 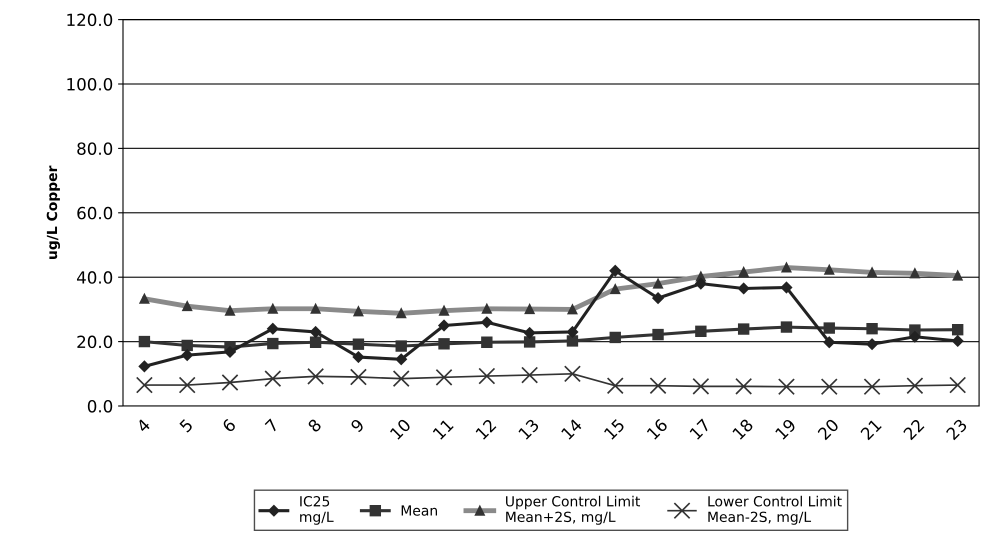 I want to click on legend-label: Upper Control Limit Mean+2S, mg/L, so click(x=573, y=510).